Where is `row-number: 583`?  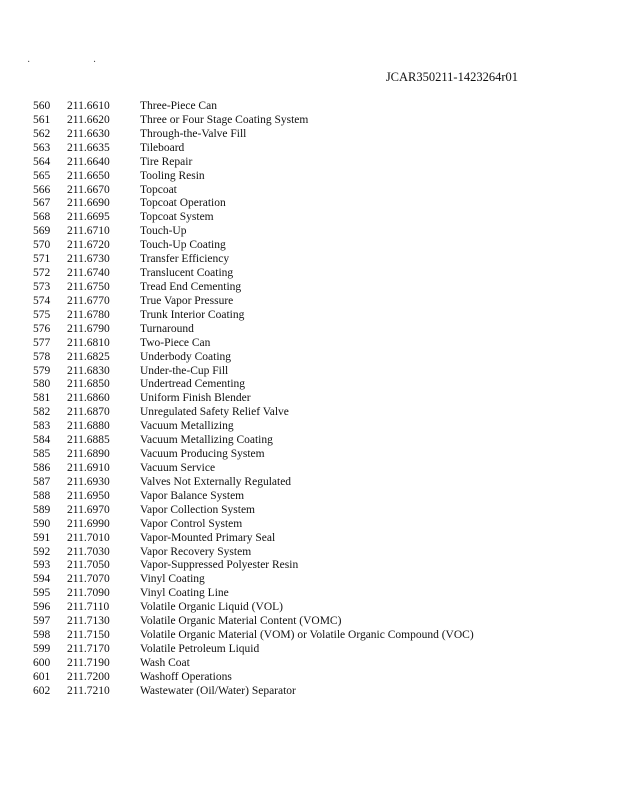
row-number: 583 is located at coordinates (42, 426).